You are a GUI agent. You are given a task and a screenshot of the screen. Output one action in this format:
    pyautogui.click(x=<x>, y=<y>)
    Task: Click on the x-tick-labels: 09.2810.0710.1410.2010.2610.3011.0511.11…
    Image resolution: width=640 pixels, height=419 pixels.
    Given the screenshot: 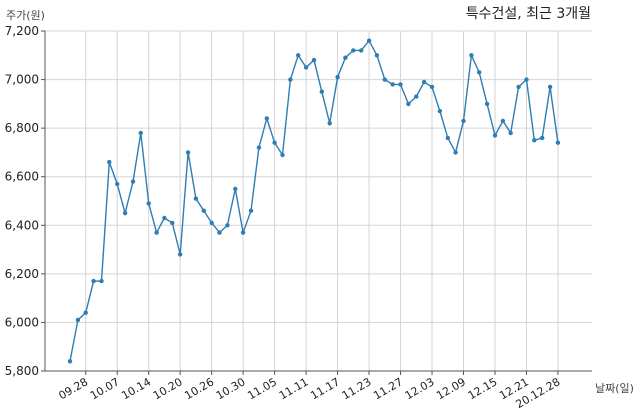 What is the action you would take?
    pyautogui.click(x=309, y=393)
    